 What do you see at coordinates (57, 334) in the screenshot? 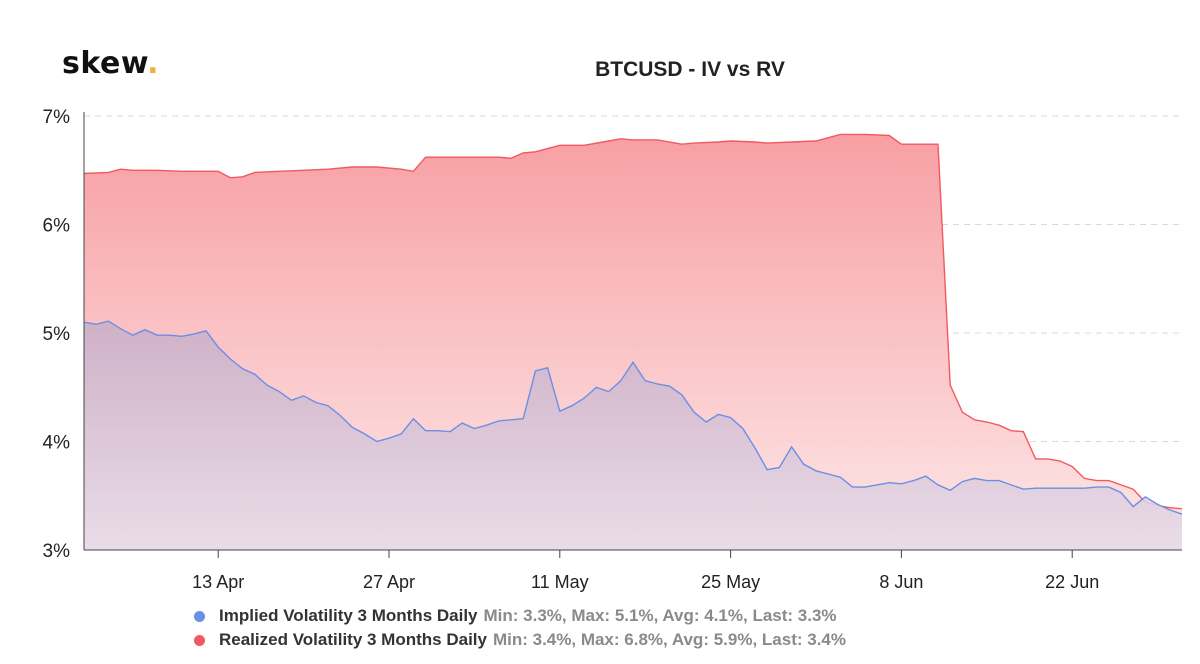
I see `y-tick-label: 5%` at bounding box center [57, 334].